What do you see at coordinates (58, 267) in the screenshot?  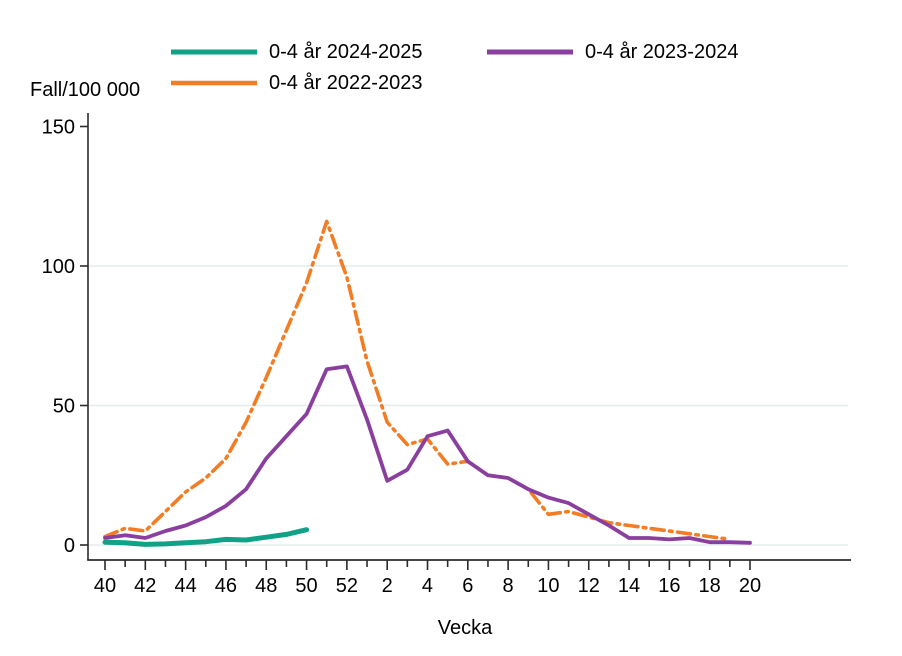 I see `y-tick-label: 100` at bounding box center [58, 267].